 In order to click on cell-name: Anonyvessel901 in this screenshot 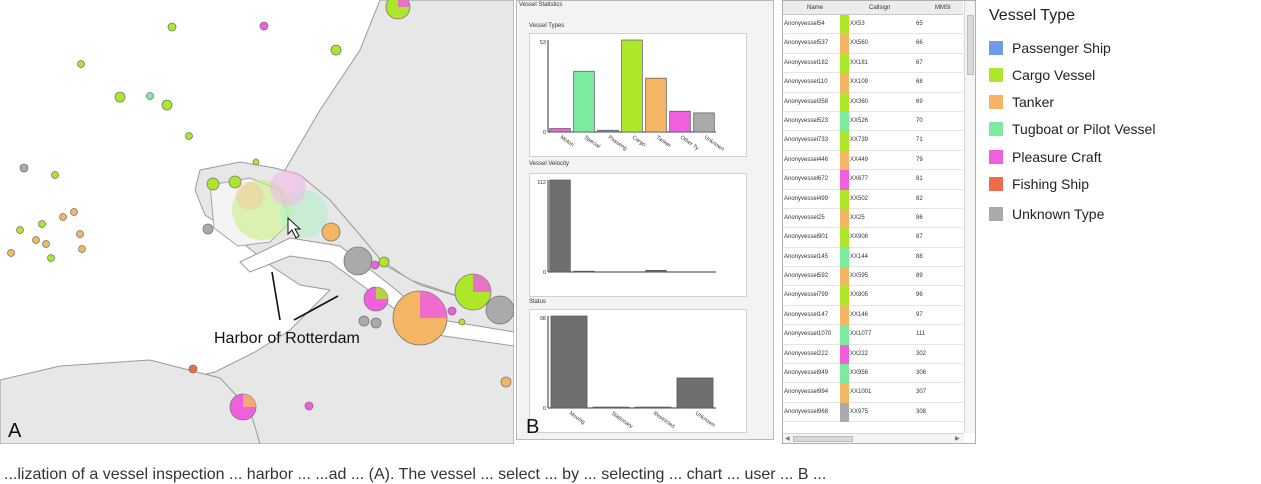, I will do `click(806, 237)`.